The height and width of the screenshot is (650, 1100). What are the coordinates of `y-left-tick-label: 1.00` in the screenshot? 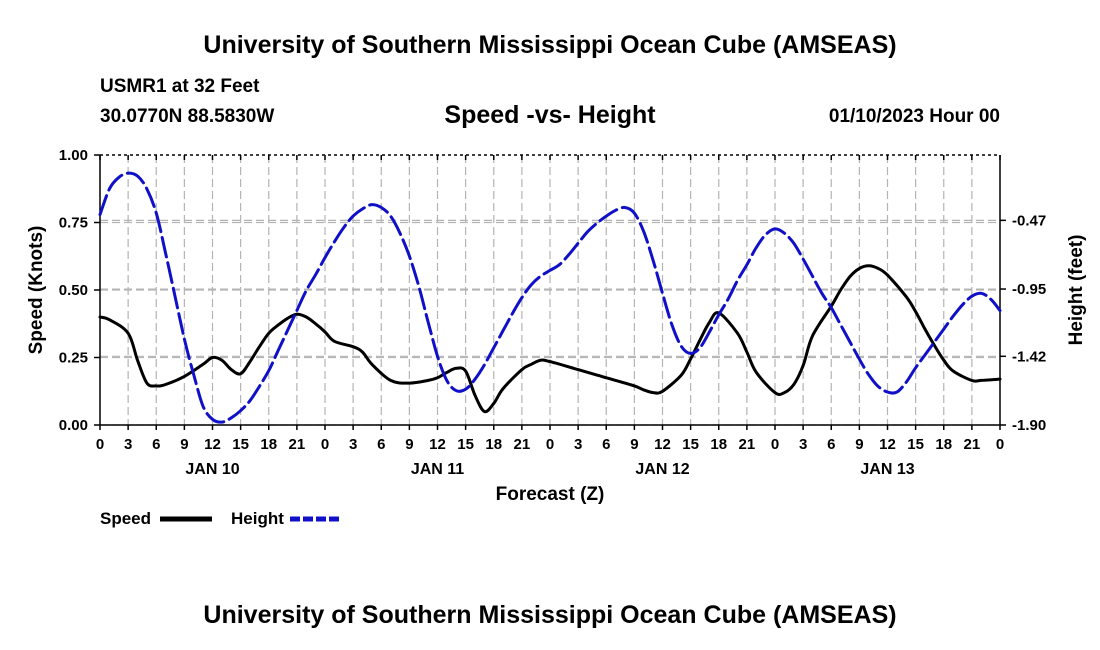 It's located at (73, 155).